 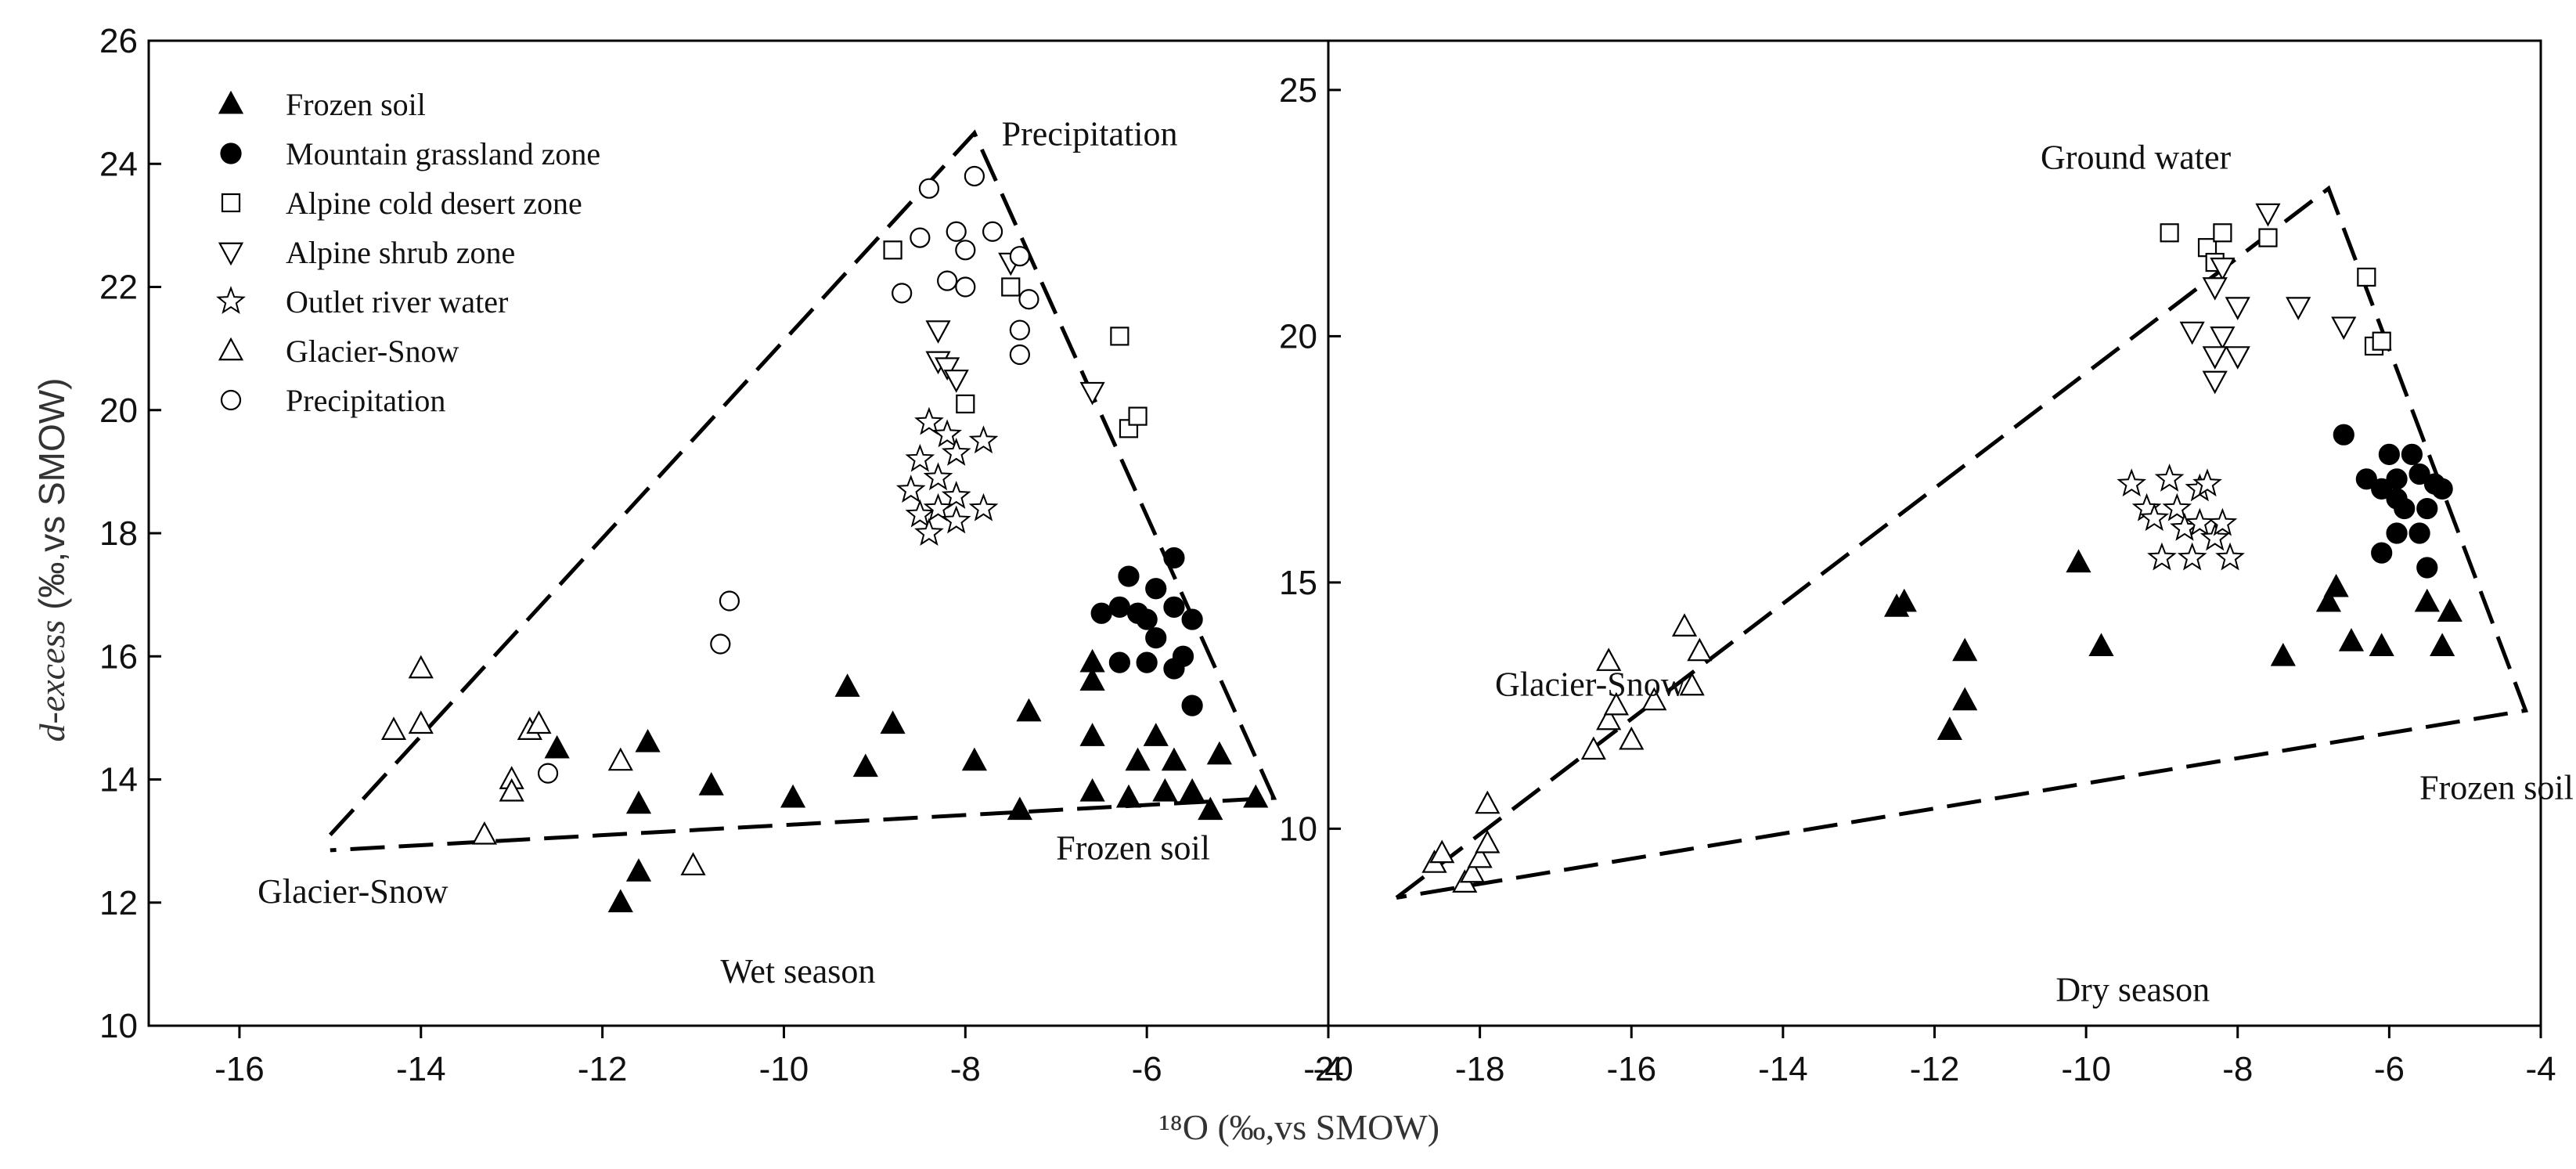 What do you see at coordinates (784, 1069) in the screenshot?
I see `x-tick-label: -10` at bounding box center [784, 1069].